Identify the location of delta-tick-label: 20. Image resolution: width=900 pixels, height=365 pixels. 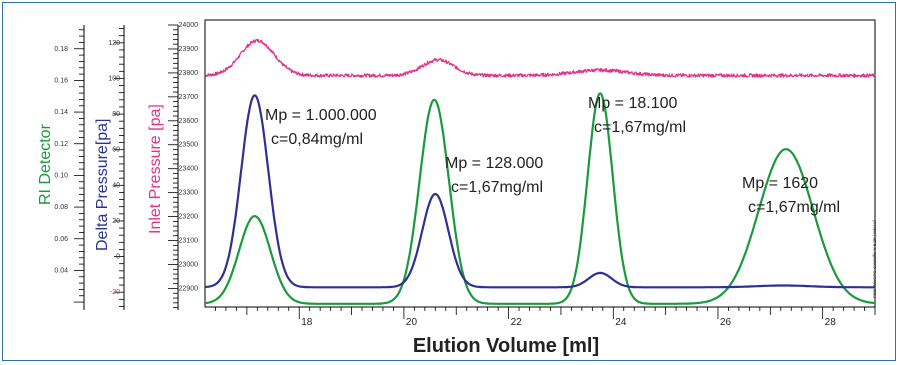
(116, 221).